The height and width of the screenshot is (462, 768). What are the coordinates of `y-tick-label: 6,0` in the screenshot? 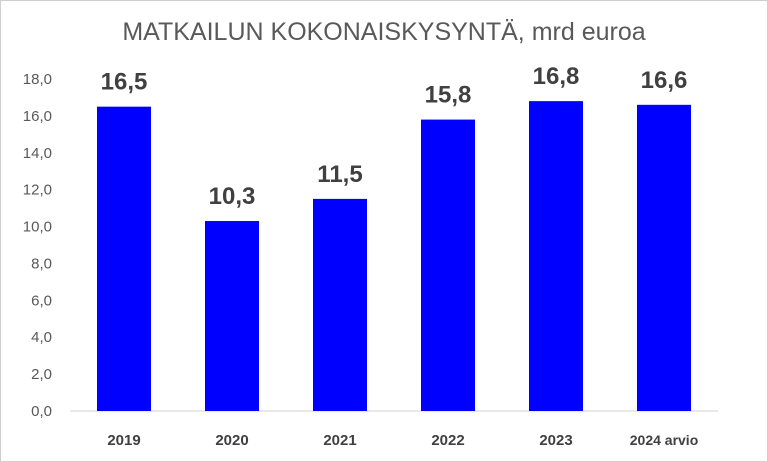 It's located at (41, 300).